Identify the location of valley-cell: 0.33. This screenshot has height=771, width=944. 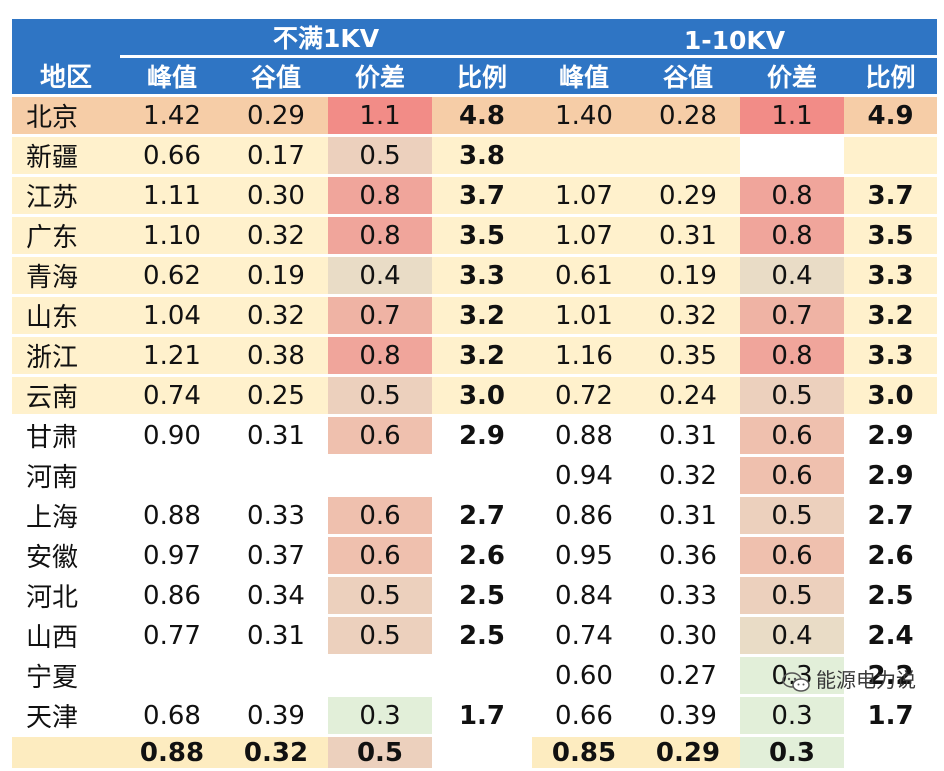
(276, 515).